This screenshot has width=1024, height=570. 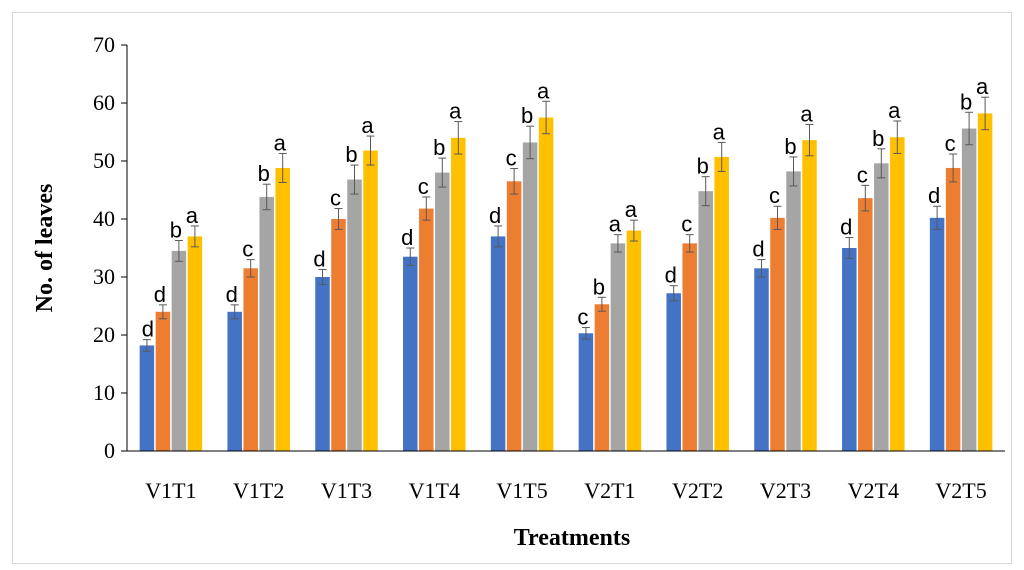 What do you see at coordinates (104, 218) in the screenshot?
I see `y-tick-label: 40` at bounding box center [104, 218].